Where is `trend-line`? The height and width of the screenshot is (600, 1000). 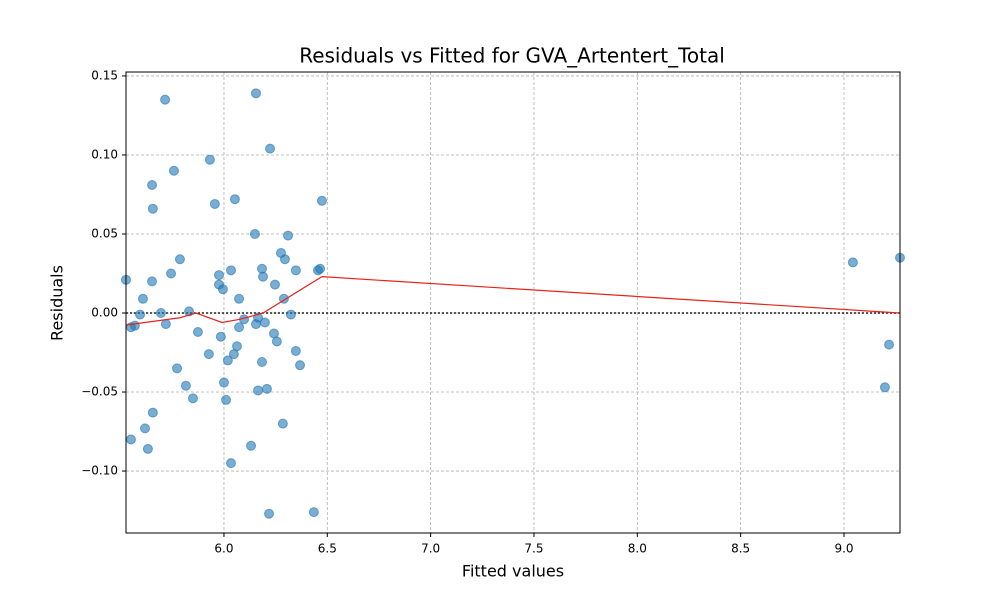
trend-line is located at coordinates (513, 301).